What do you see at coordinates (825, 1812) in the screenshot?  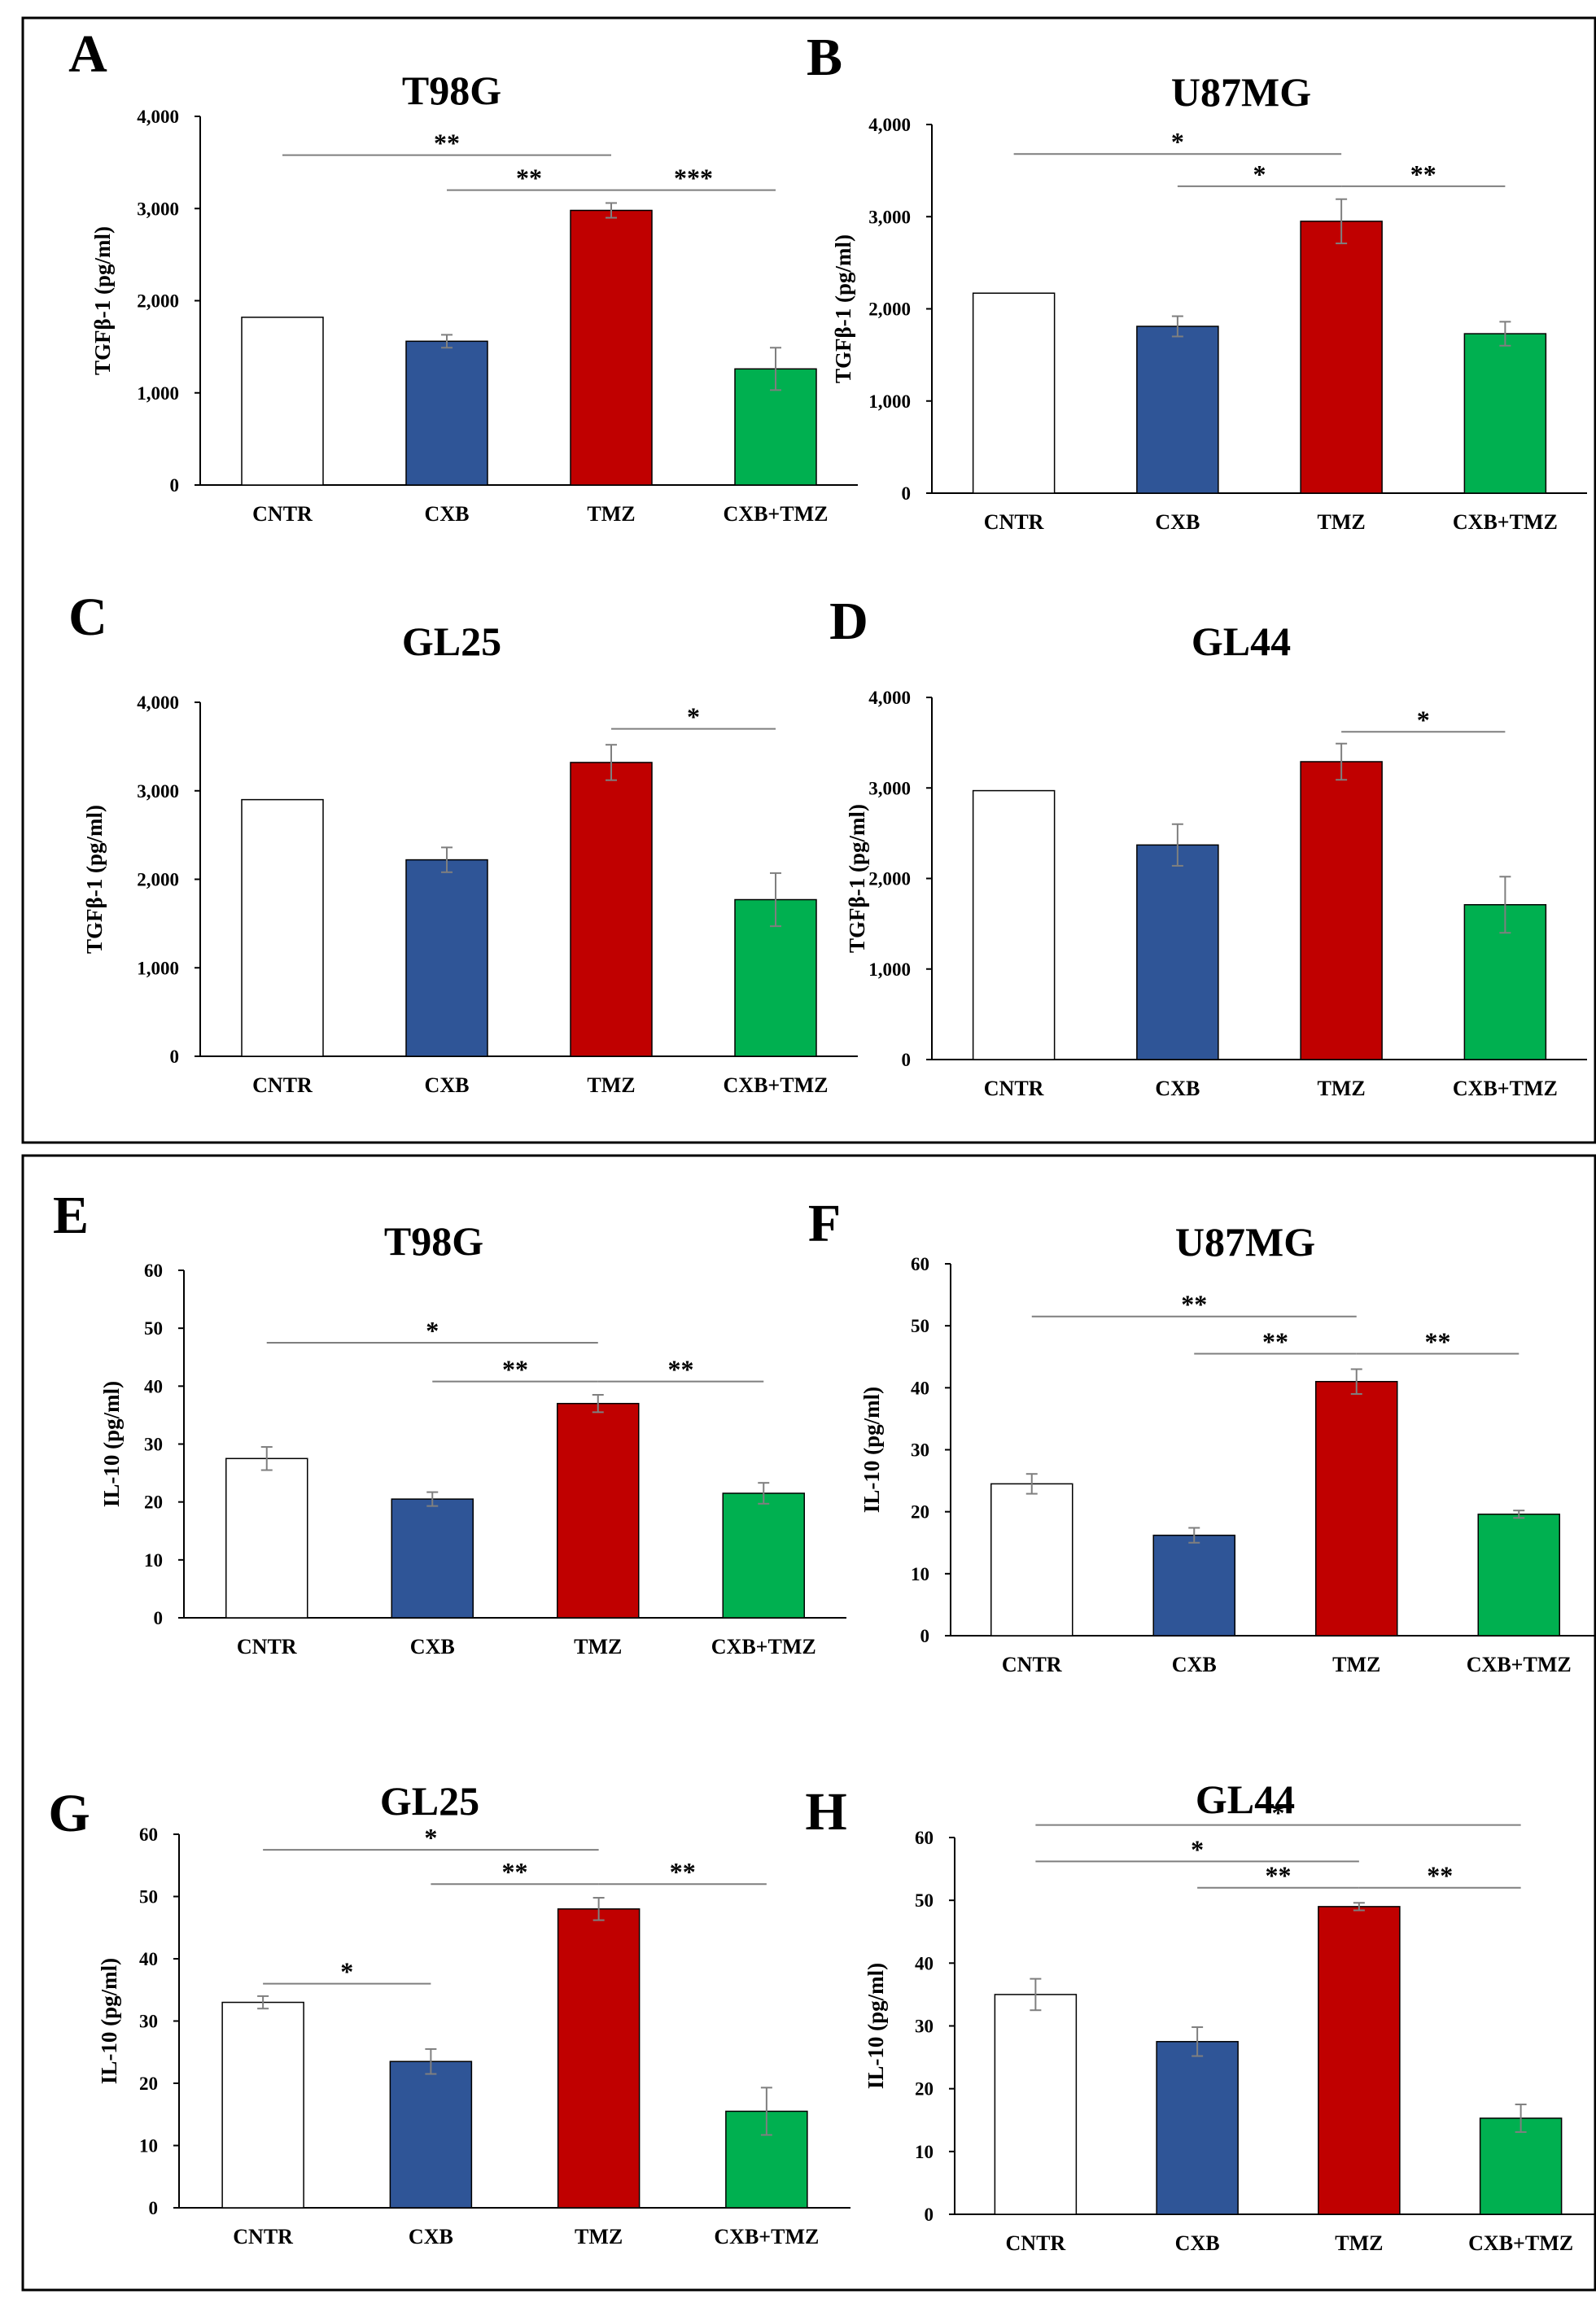 I see `panel-letter: H` at bounding box center [825, 1812].